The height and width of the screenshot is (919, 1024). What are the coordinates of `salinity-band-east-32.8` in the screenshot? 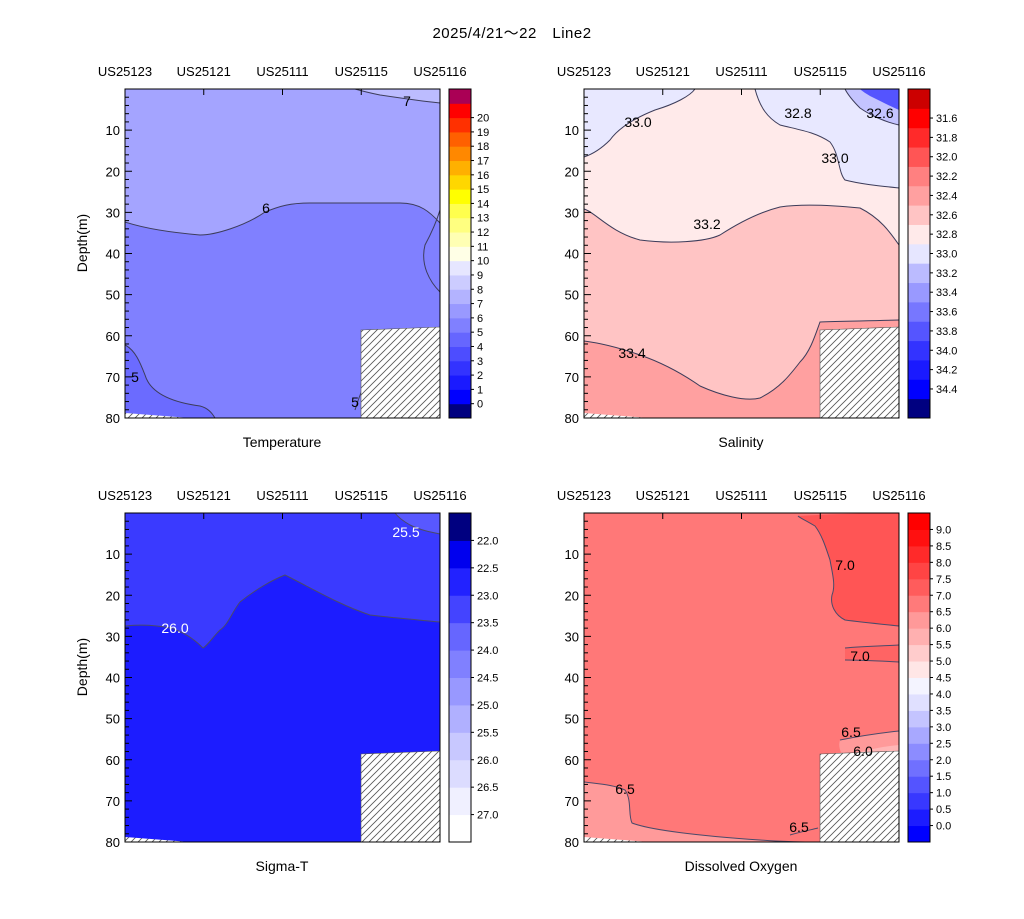 It's located at (827, 138).